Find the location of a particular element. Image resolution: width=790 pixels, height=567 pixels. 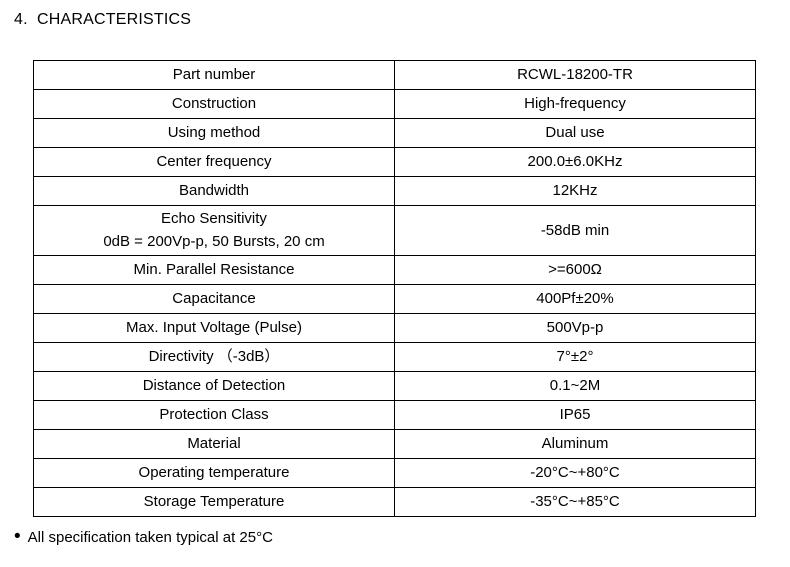

spec-value-cell: Aluminum is located at coordinates (575, 443).